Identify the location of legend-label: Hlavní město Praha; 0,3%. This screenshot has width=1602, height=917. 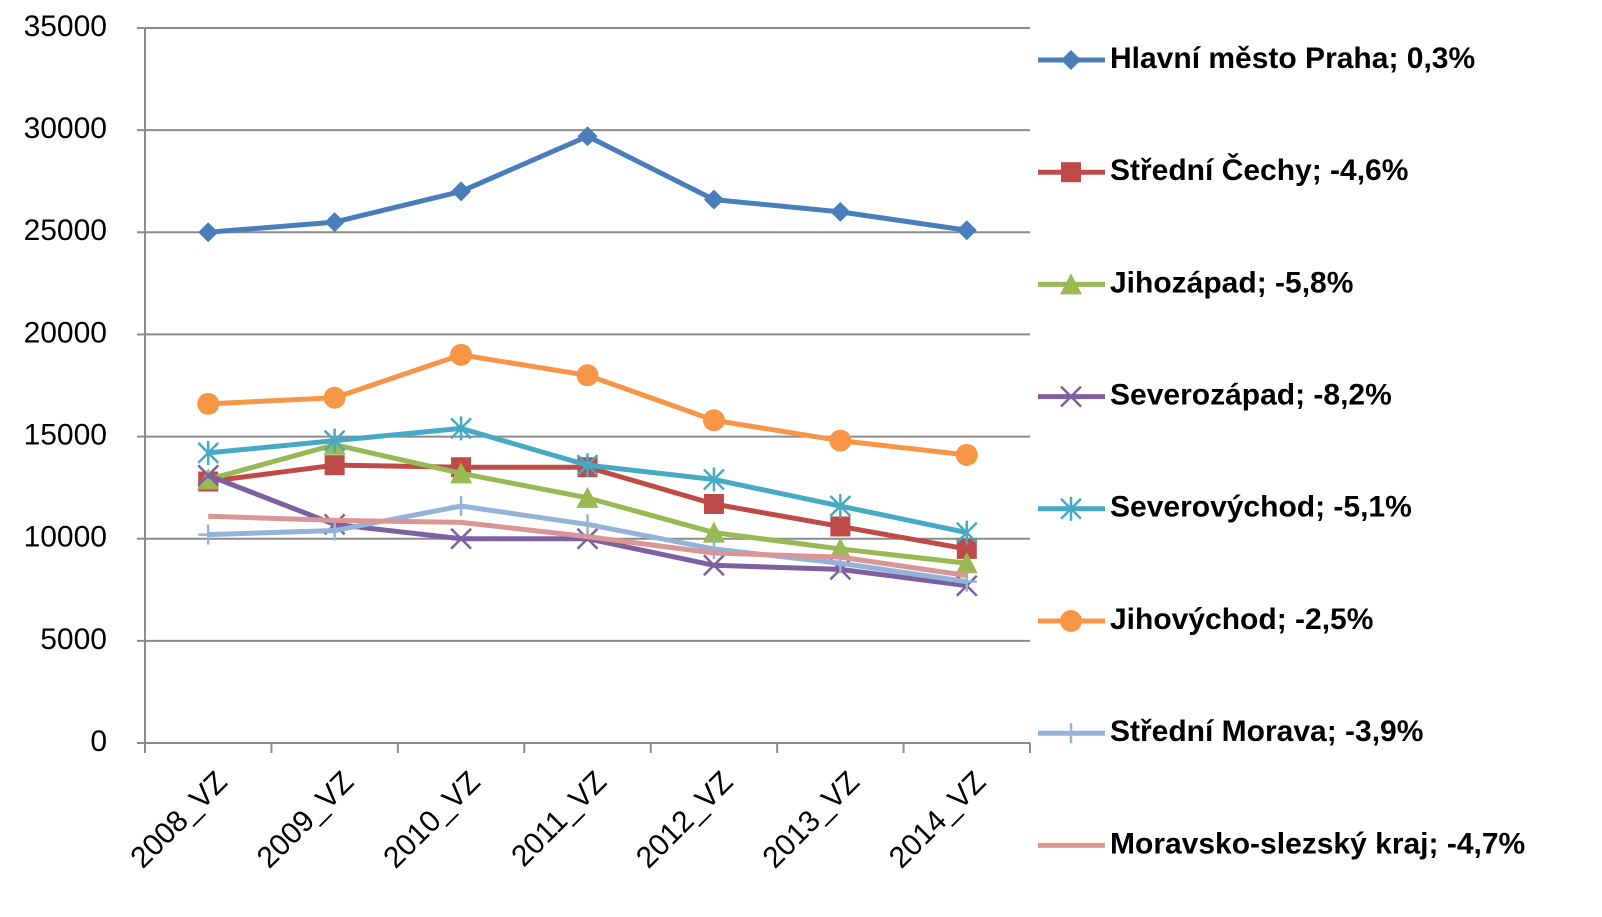
(1292, 58).